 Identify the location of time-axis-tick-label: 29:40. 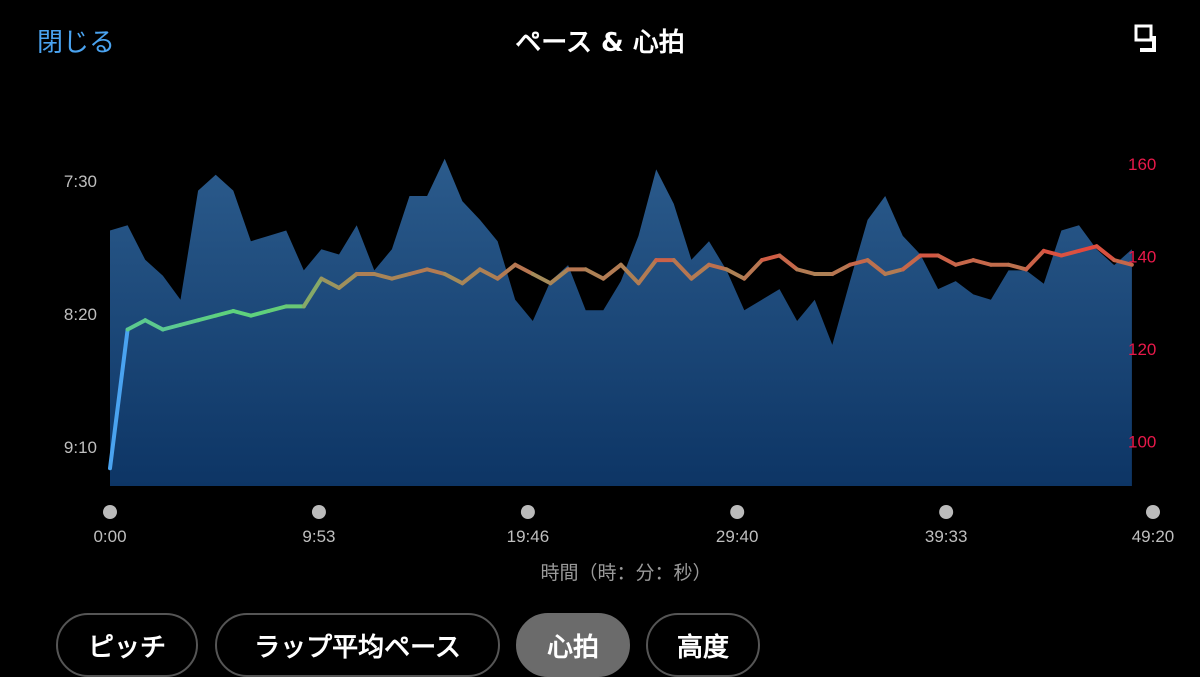
(737, 536).